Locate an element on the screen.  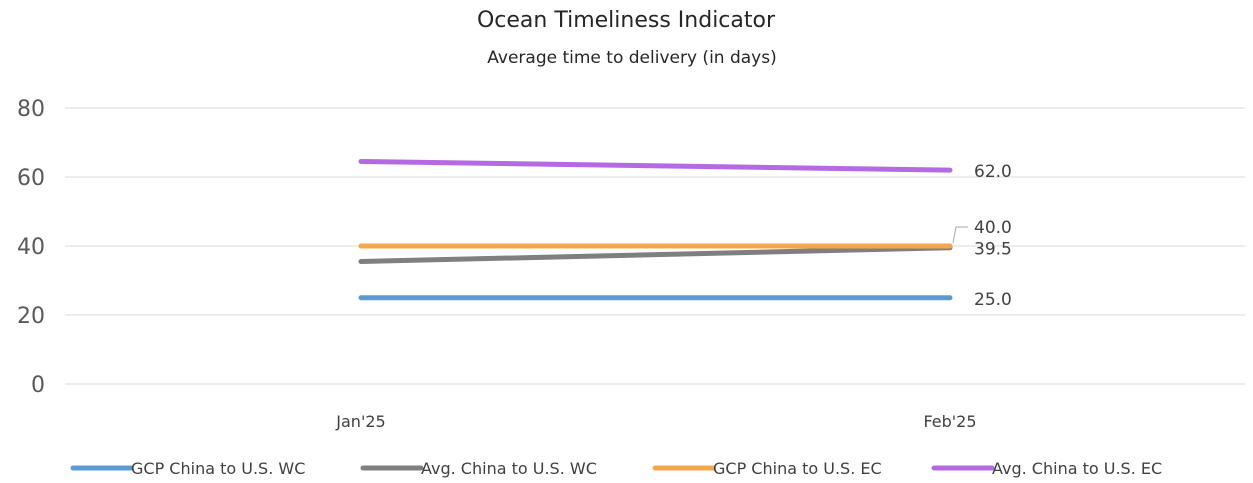
x-tick-label: Feb'25 is located at coordinates (949, 421).